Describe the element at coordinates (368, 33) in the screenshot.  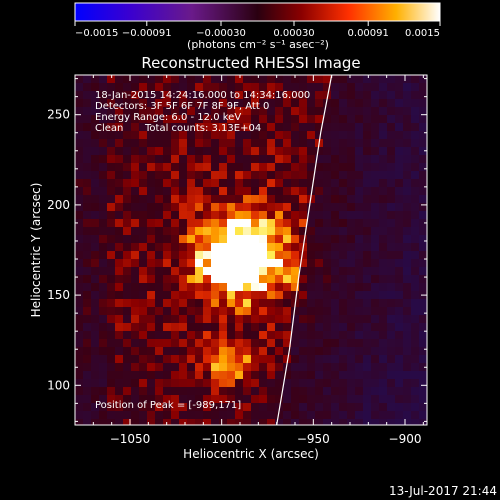
I see `colorbar-tick-label: 0.00091` at that location.